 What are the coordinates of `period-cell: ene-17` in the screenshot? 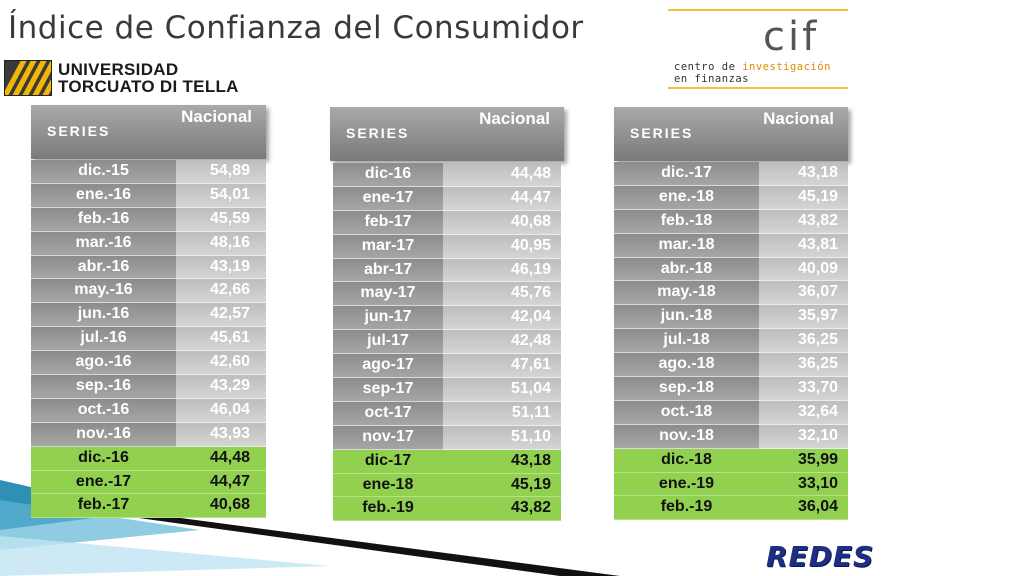 It's located at (388, 198).